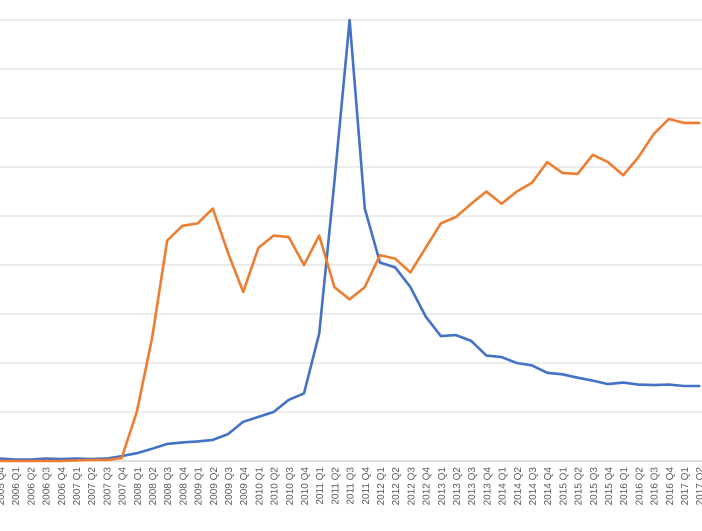 Image resolution: width=702 pixels, height=531 pixels. Describe the element at coordinates (624, 486) in the screenshot. I see `x-tick-label: 2016 Q1` at that location.